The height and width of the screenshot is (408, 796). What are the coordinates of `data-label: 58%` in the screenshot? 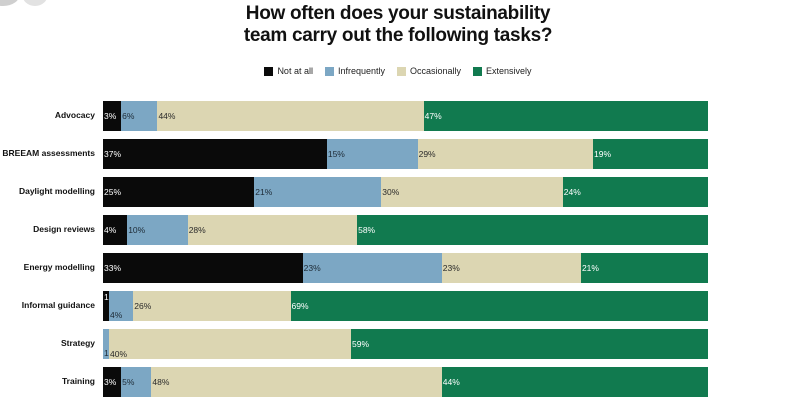 It's located at (367, 230).